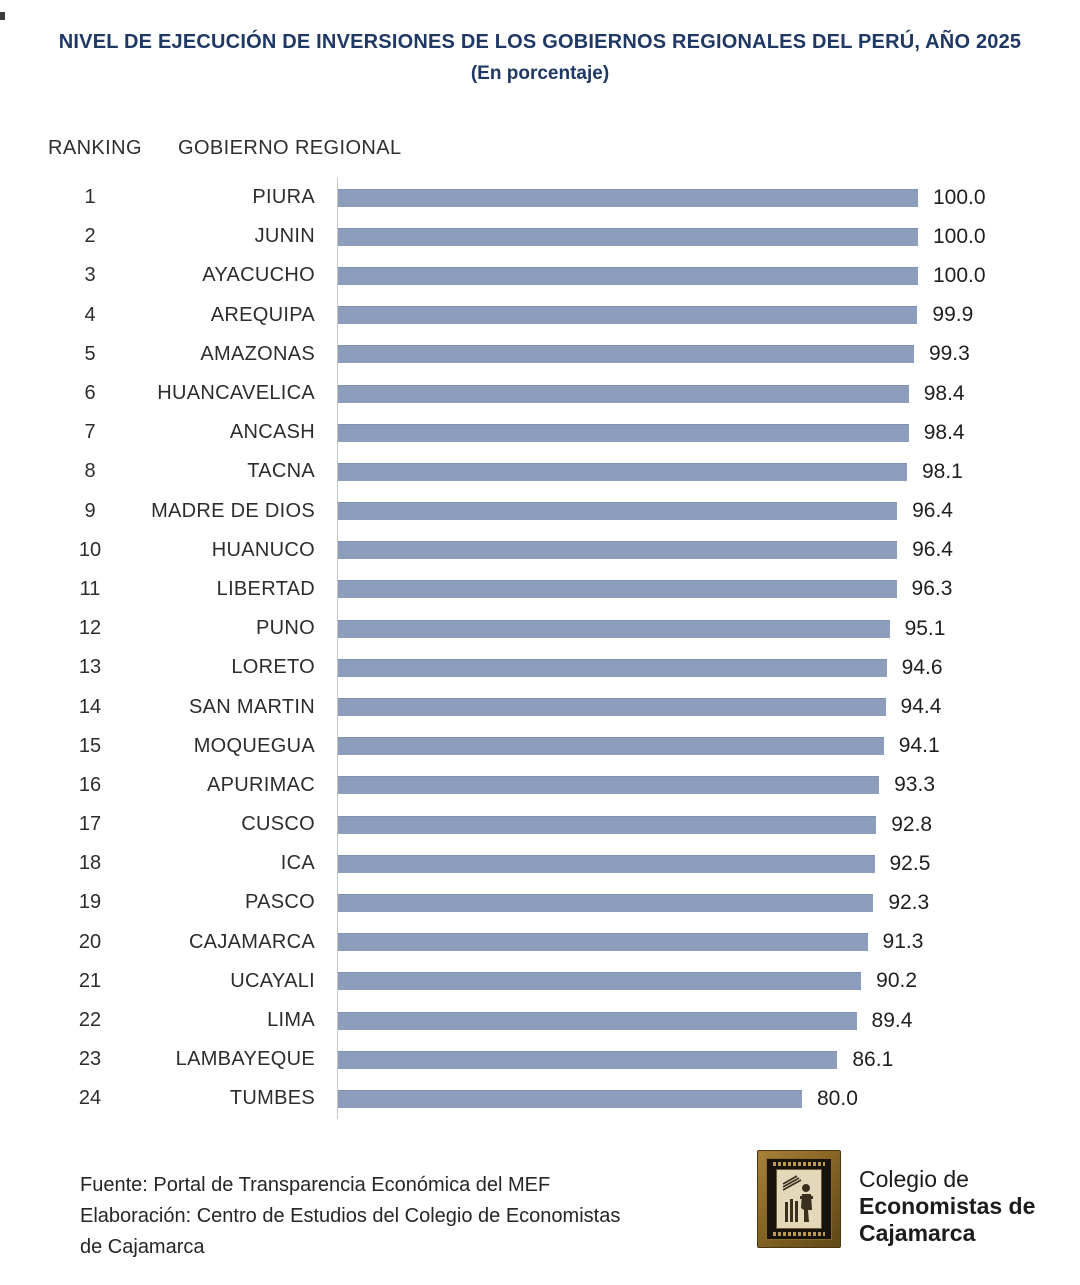  I want to click on bar-track: 91.3, so click(708, 942).